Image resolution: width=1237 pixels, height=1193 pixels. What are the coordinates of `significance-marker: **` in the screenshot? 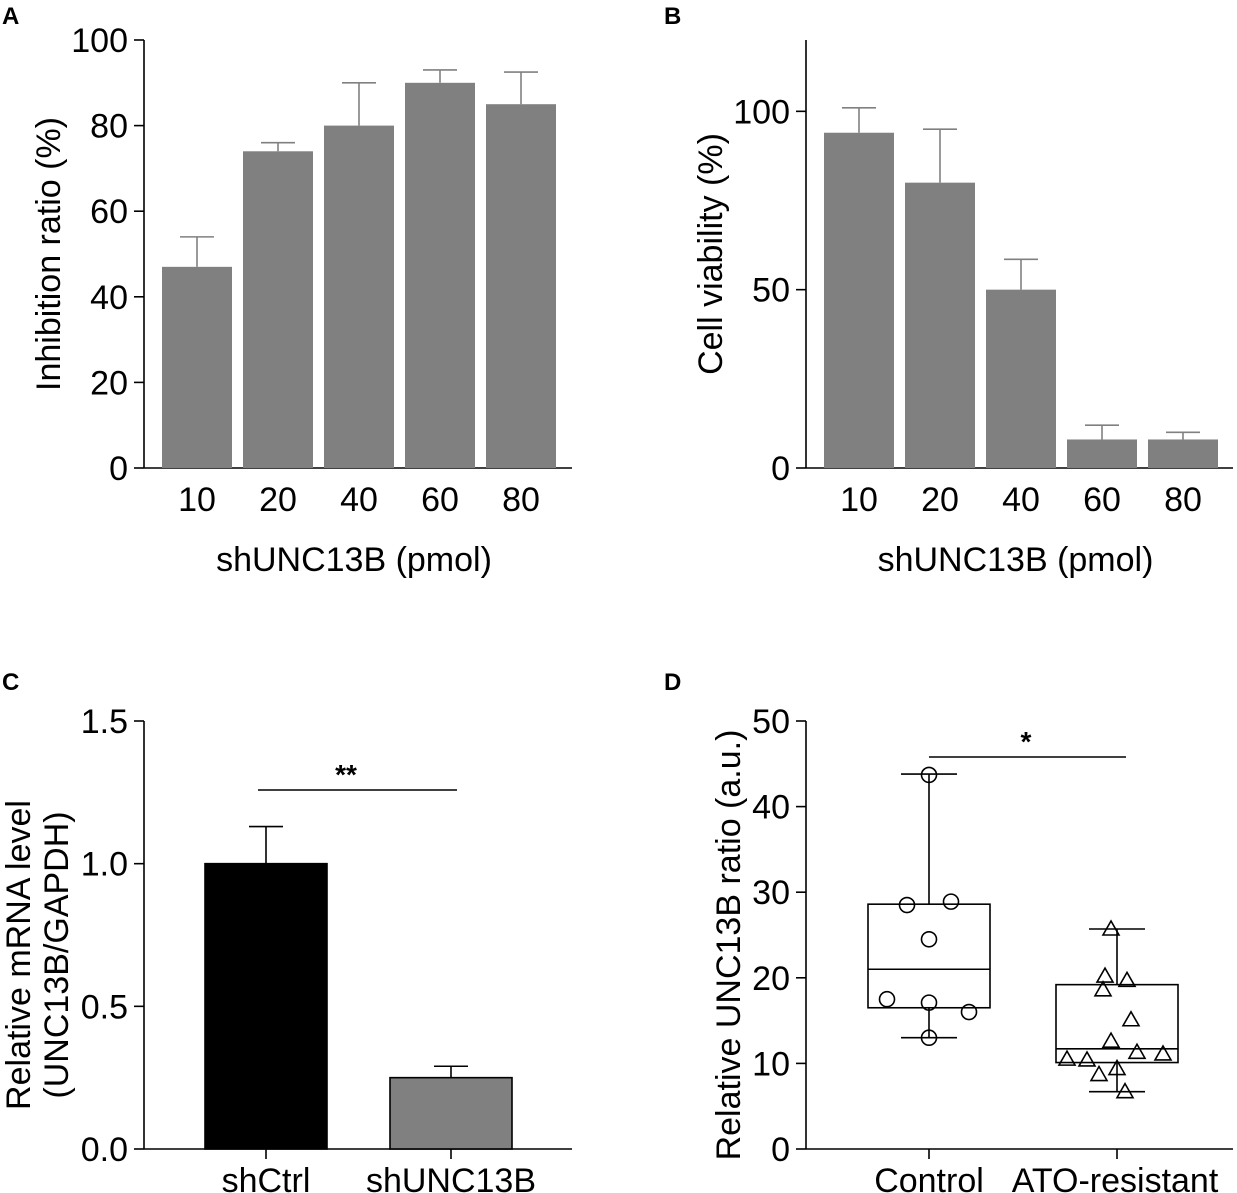 It's located at (346, 774).